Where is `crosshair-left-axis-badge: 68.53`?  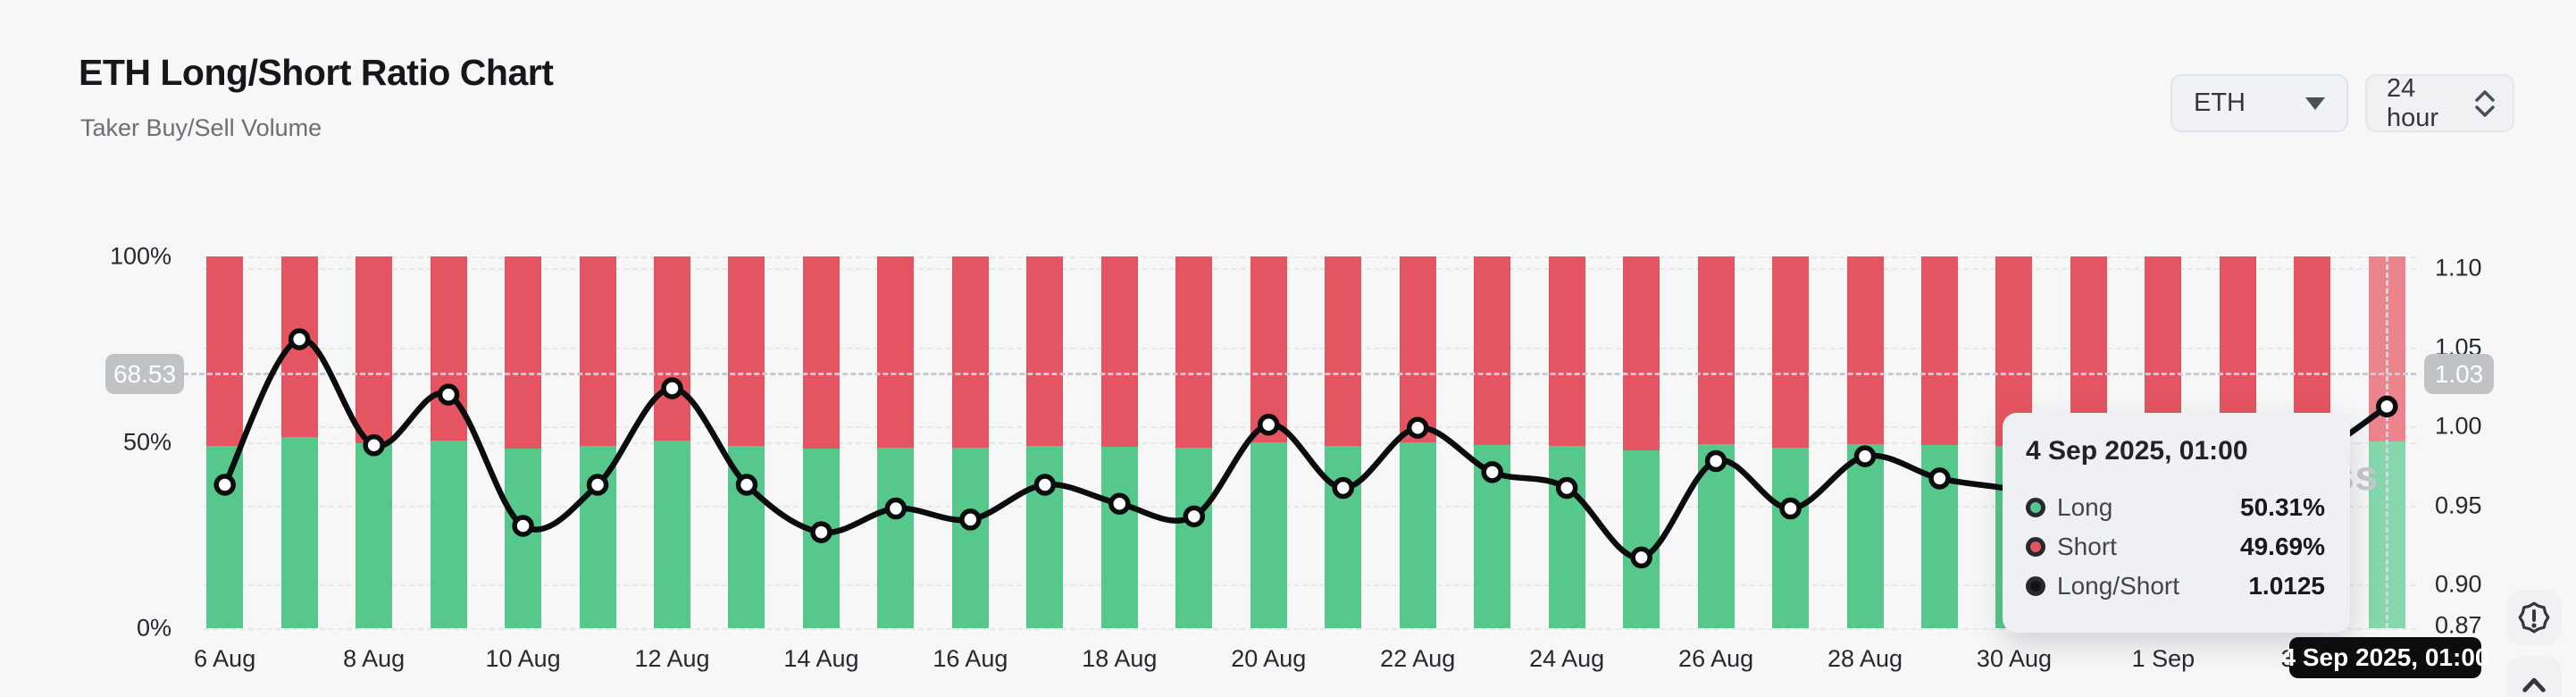 crosshair-left-axis-badge: 68.53 is located at coordinates (145, 374).